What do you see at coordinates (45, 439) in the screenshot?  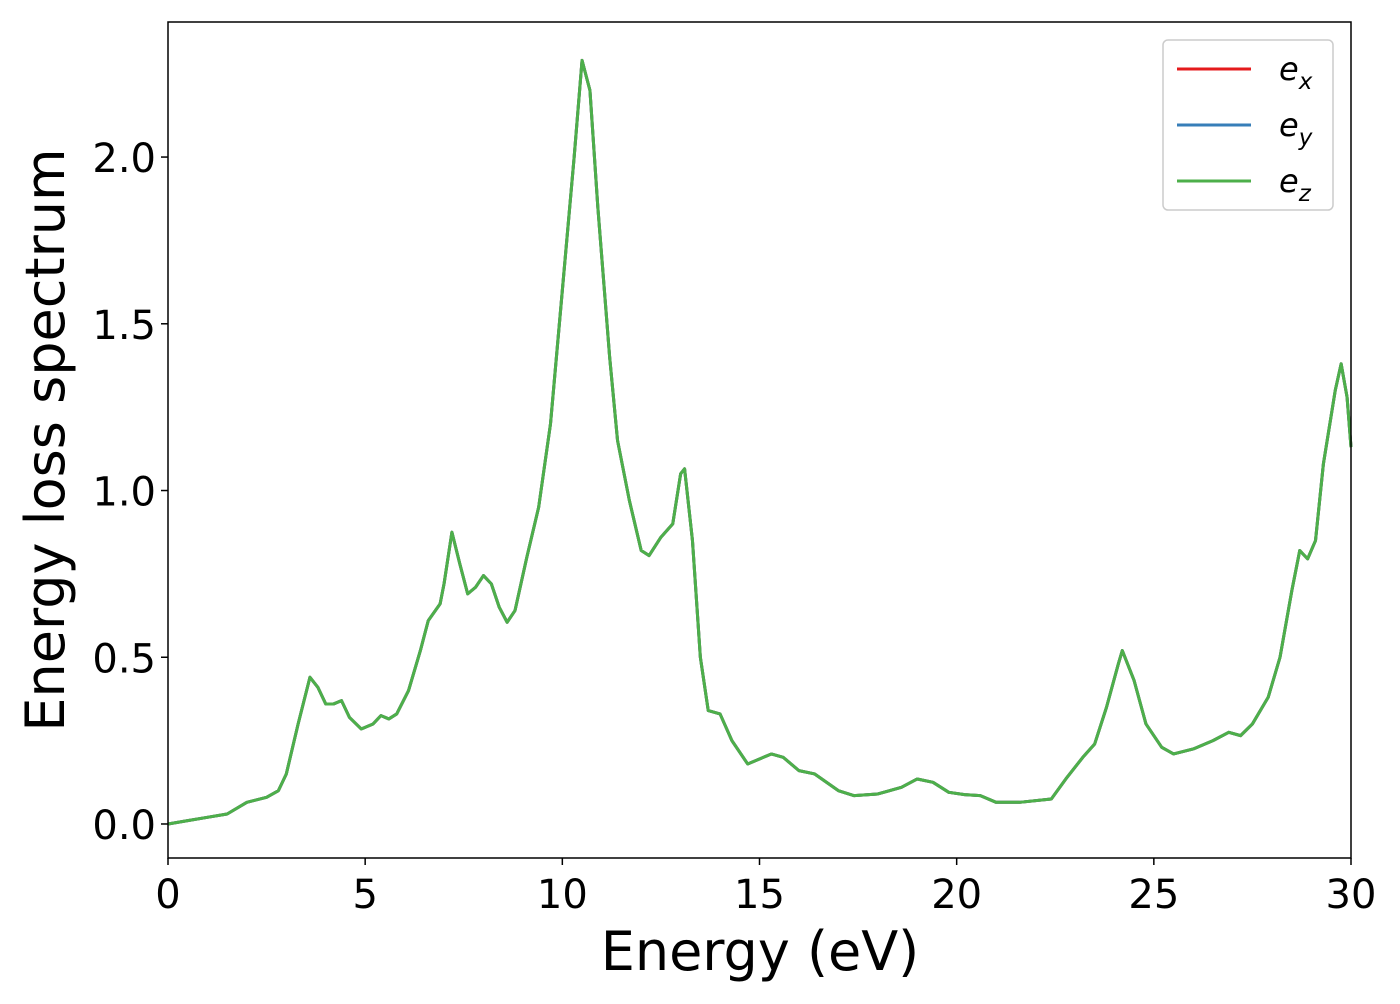 I see `y-axis-label: Energy loss spectrum` at bounding box center [45, 439].